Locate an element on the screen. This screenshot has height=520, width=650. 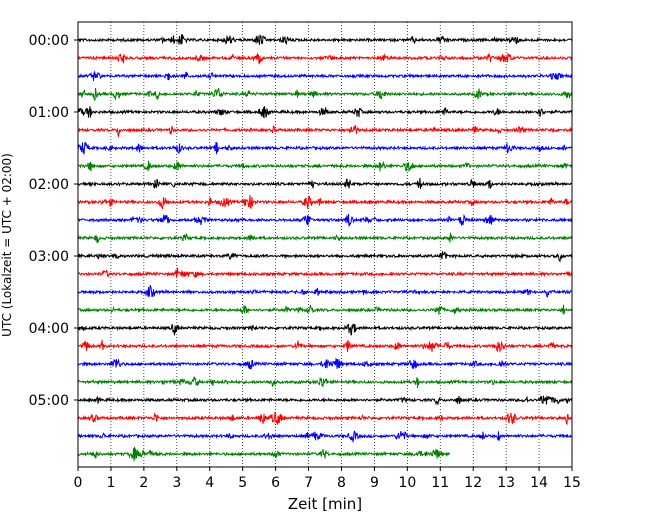
y-tick-label: 00:00 is located at coordinates (49, 41).